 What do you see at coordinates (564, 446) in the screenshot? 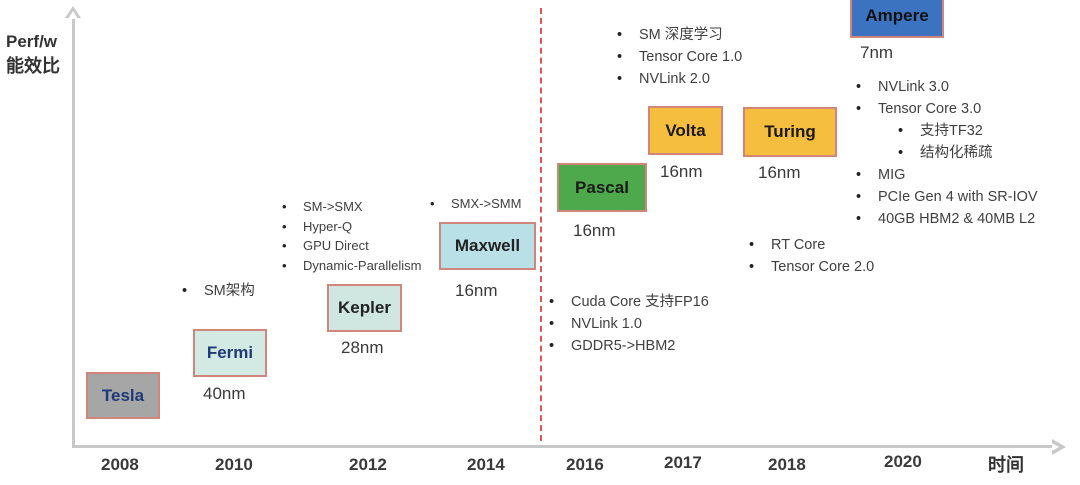
I see `x-axis-line` at bounding box center [564, 446].